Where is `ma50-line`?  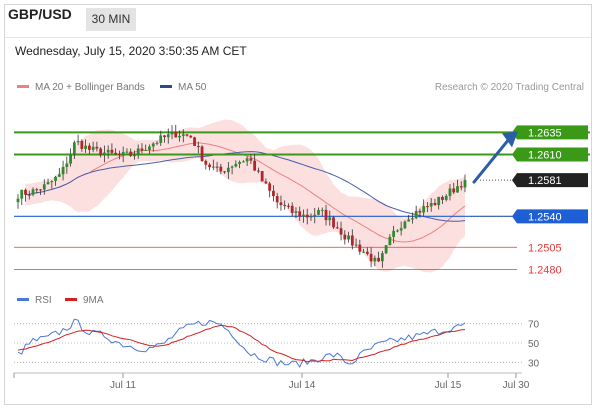 ma50-line is located at coordinates (245, 186).